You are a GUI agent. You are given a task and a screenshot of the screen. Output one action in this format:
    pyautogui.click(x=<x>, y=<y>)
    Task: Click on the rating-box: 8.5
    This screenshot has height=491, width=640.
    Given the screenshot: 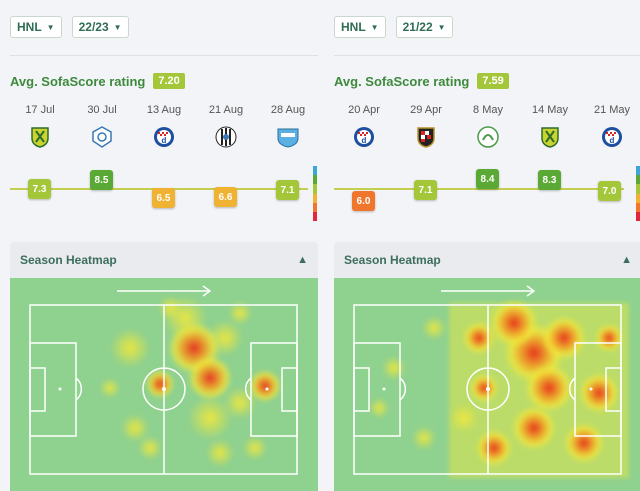 What is the action you would take?
    pyautogui.click(x=101, y=180)
    